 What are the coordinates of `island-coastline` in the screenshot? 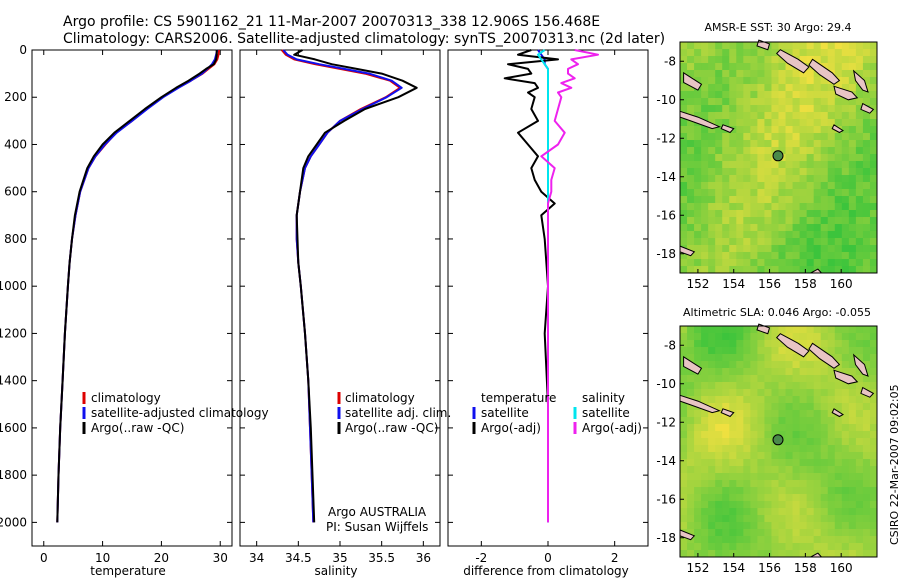 It's located at (727, 129).